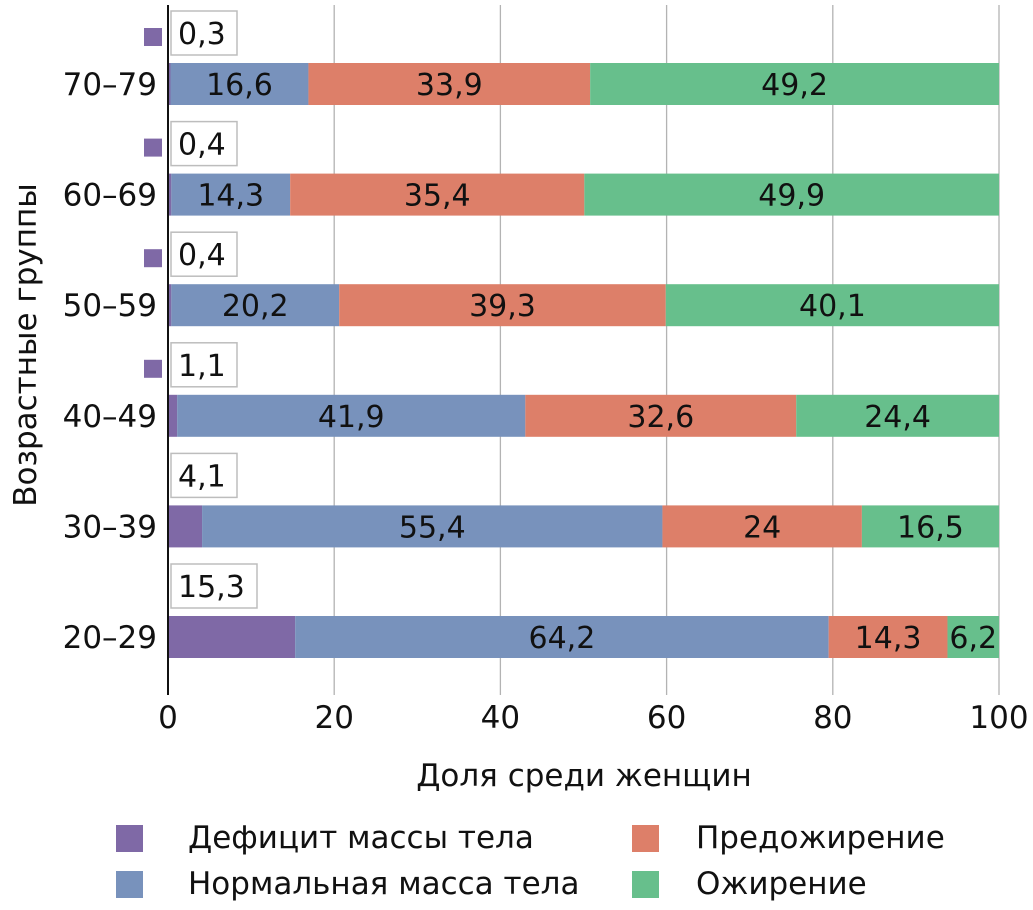 The image size is (1033, 910). I want to click on data-label: 33,9, so click(449, 85).